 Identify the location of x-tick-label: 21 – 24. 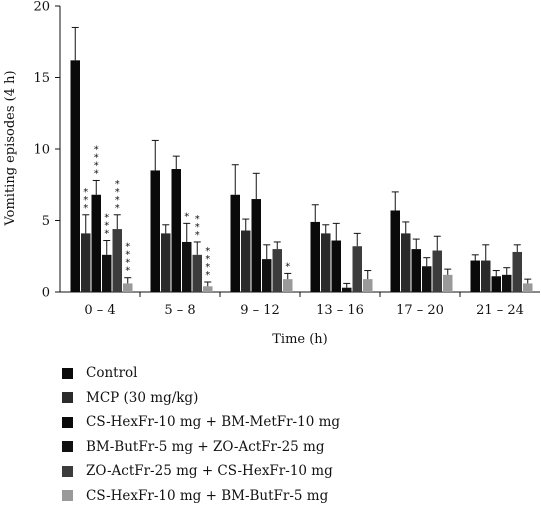
(500, 310).